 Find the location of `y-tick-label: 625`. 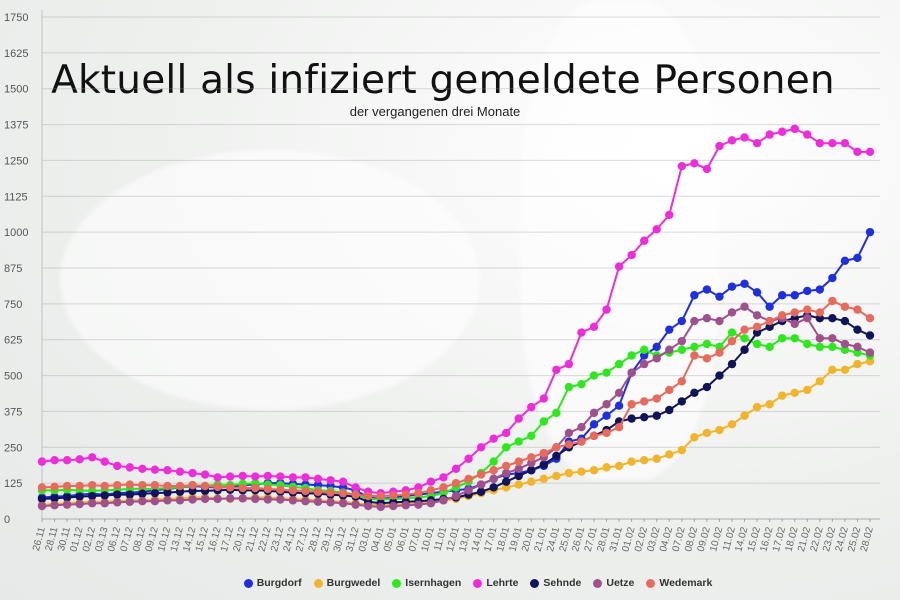

y-tick-label: 625 is located at coordinates (13, 341).